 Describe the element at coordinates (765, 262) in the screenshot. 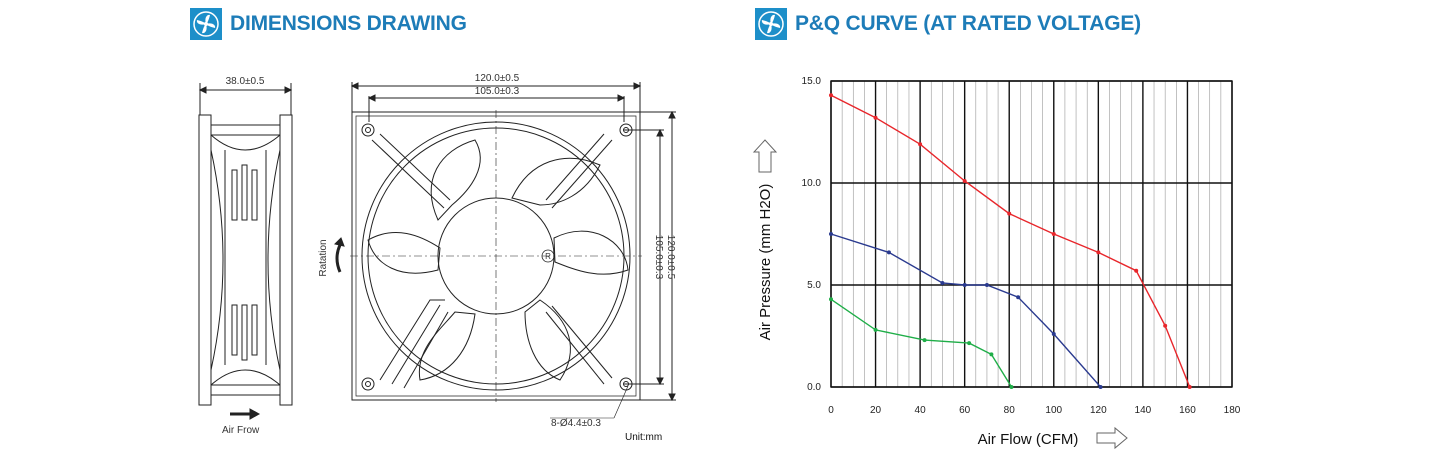

I see `y-axis-label: Air Pressure (mm H2O)` at that location.